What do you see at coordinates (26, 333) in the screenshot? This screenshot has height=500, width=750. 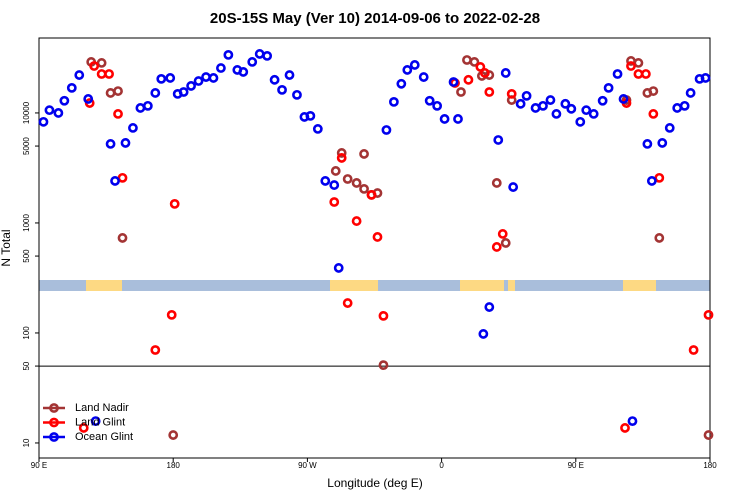 I see `y-tick-label: 100` at bounding box center [26, 333].